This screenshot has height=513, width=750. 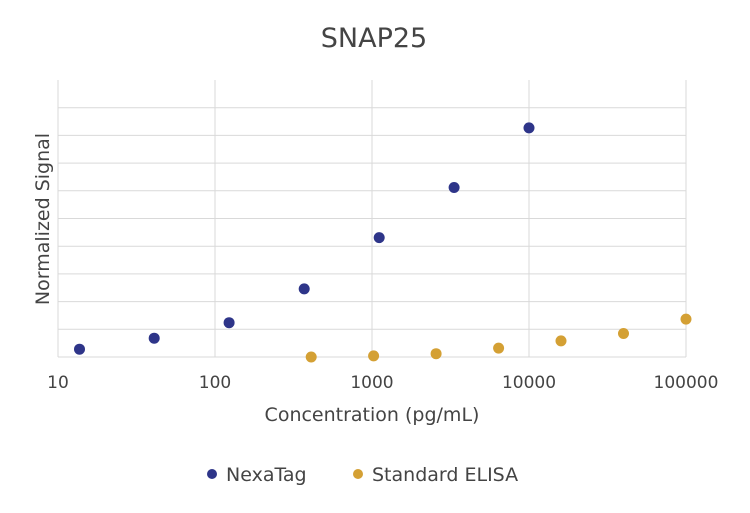 I want to click on x-tick-labels: 10 100 1000 10000 100000, so click(x=382, y=383).